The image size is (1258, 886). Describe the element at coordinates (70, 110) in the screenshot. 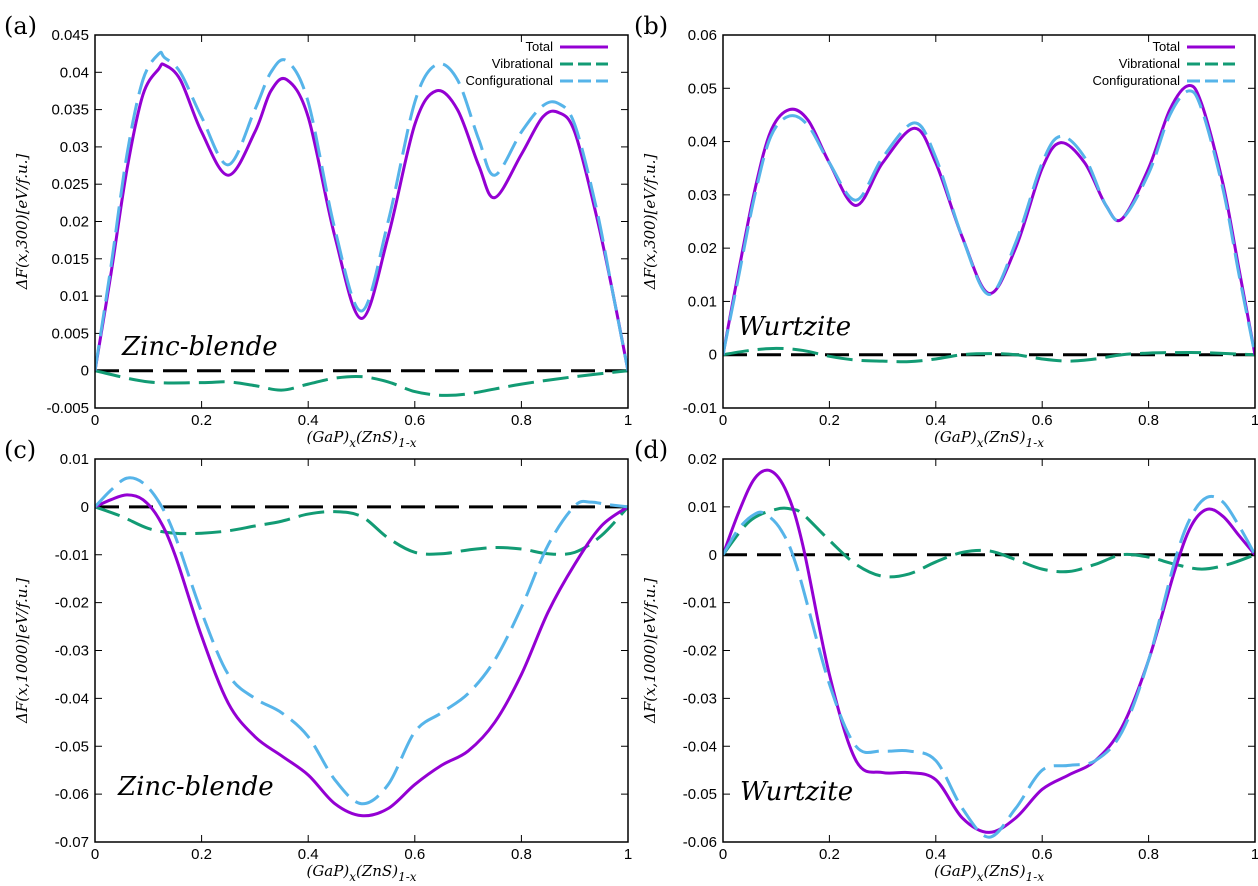

I see `y-tick-label: 0.035` at that location.